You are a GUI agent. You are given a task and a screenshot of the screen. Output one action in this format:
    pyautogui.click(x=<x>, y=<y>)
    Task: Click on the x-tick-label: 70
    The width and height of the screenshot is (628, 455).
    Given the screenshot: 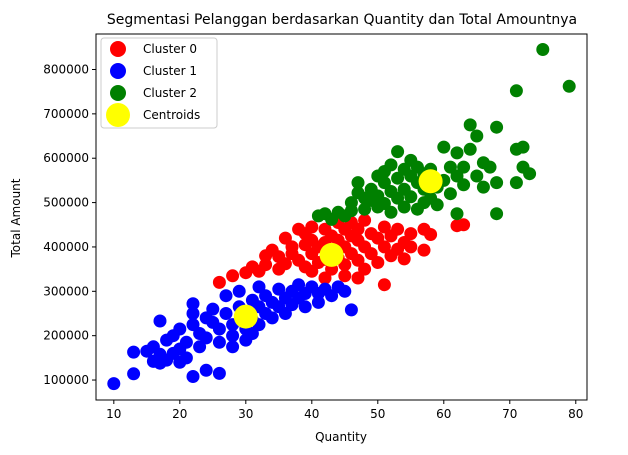 What is the action you would take?
    pyautogui.click(x=509, y=414)
    